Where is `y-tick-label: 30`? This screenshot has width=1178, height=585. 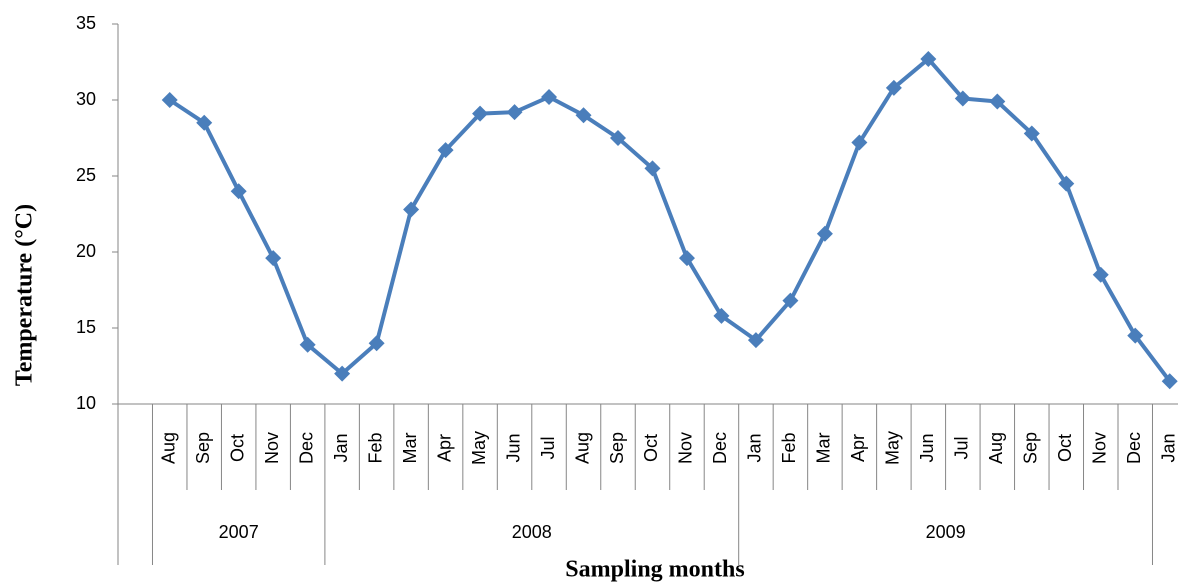 y-tick-label: 30 is located at coordinates (86, 99).